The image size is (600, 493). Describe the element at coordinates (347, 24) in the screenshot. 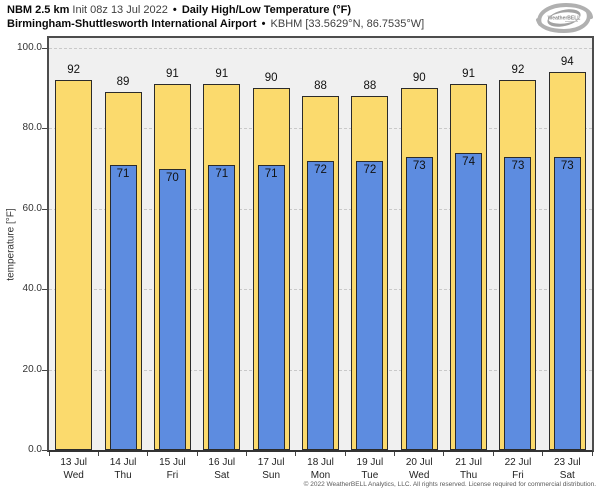

I see `station-id-coordinates: KBHM [33.5629°N, 86.7535°W]` at that location.